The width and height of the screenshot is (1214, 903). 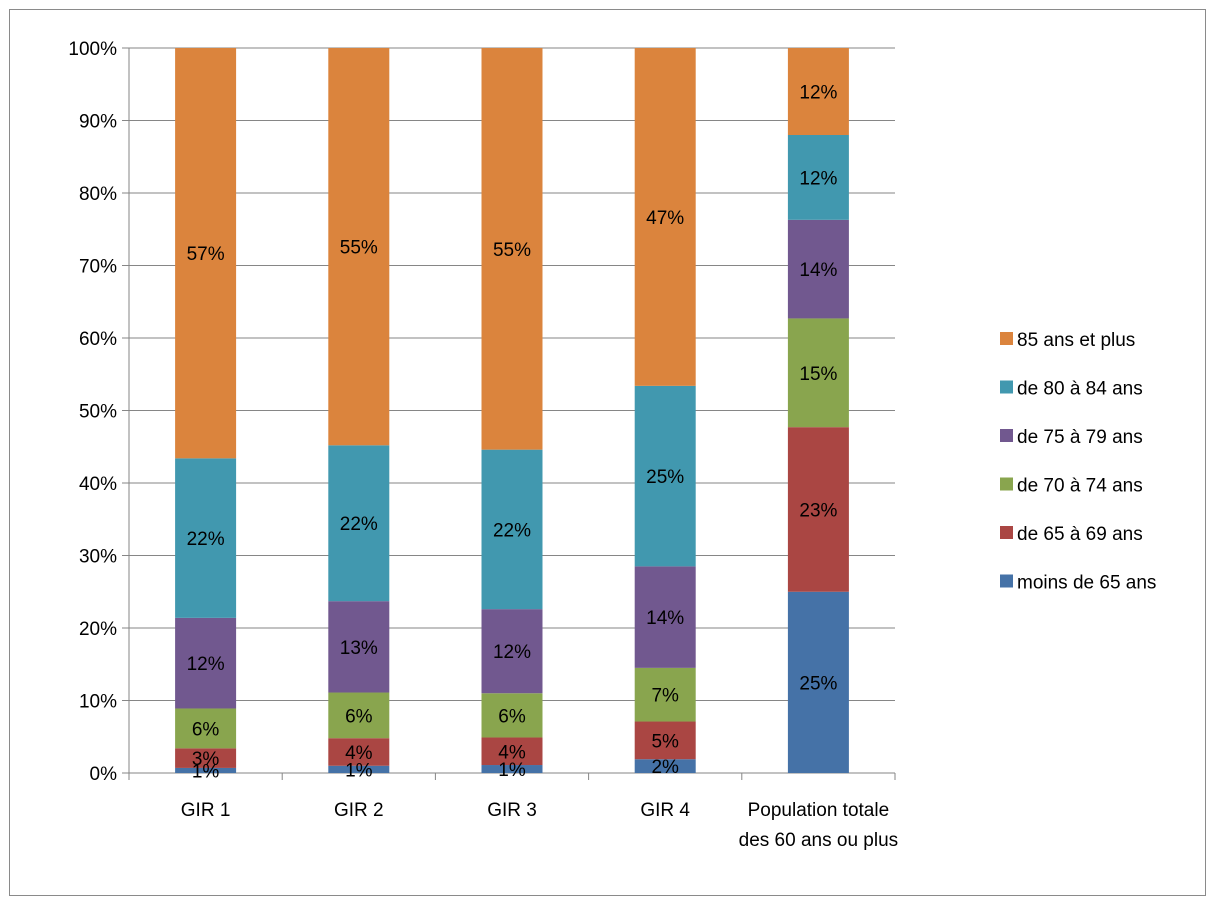 What do you see at coordinates (98, 122) in the screenshot?
I see `y-tick-label: 90%` at bounding box center [98, 122].